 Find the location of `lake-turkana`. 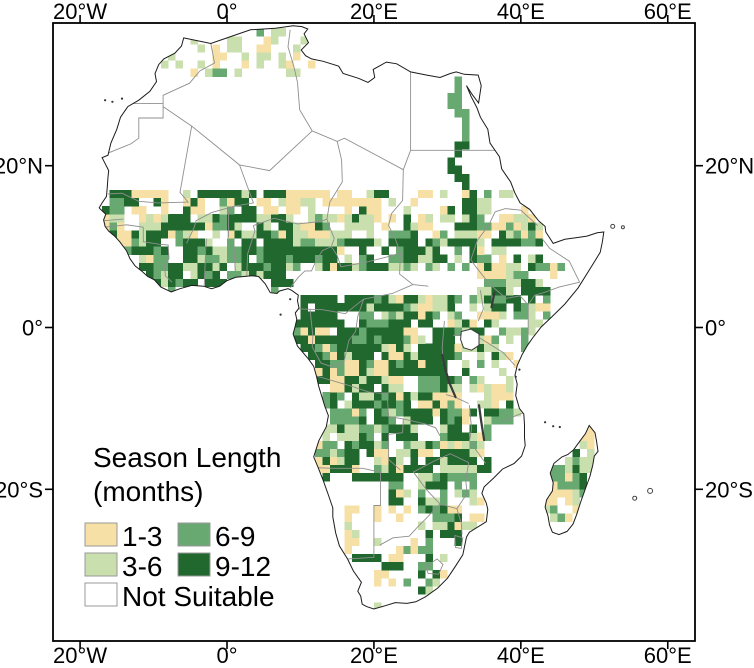

lake-turkana is located at coordinates (493, 300).